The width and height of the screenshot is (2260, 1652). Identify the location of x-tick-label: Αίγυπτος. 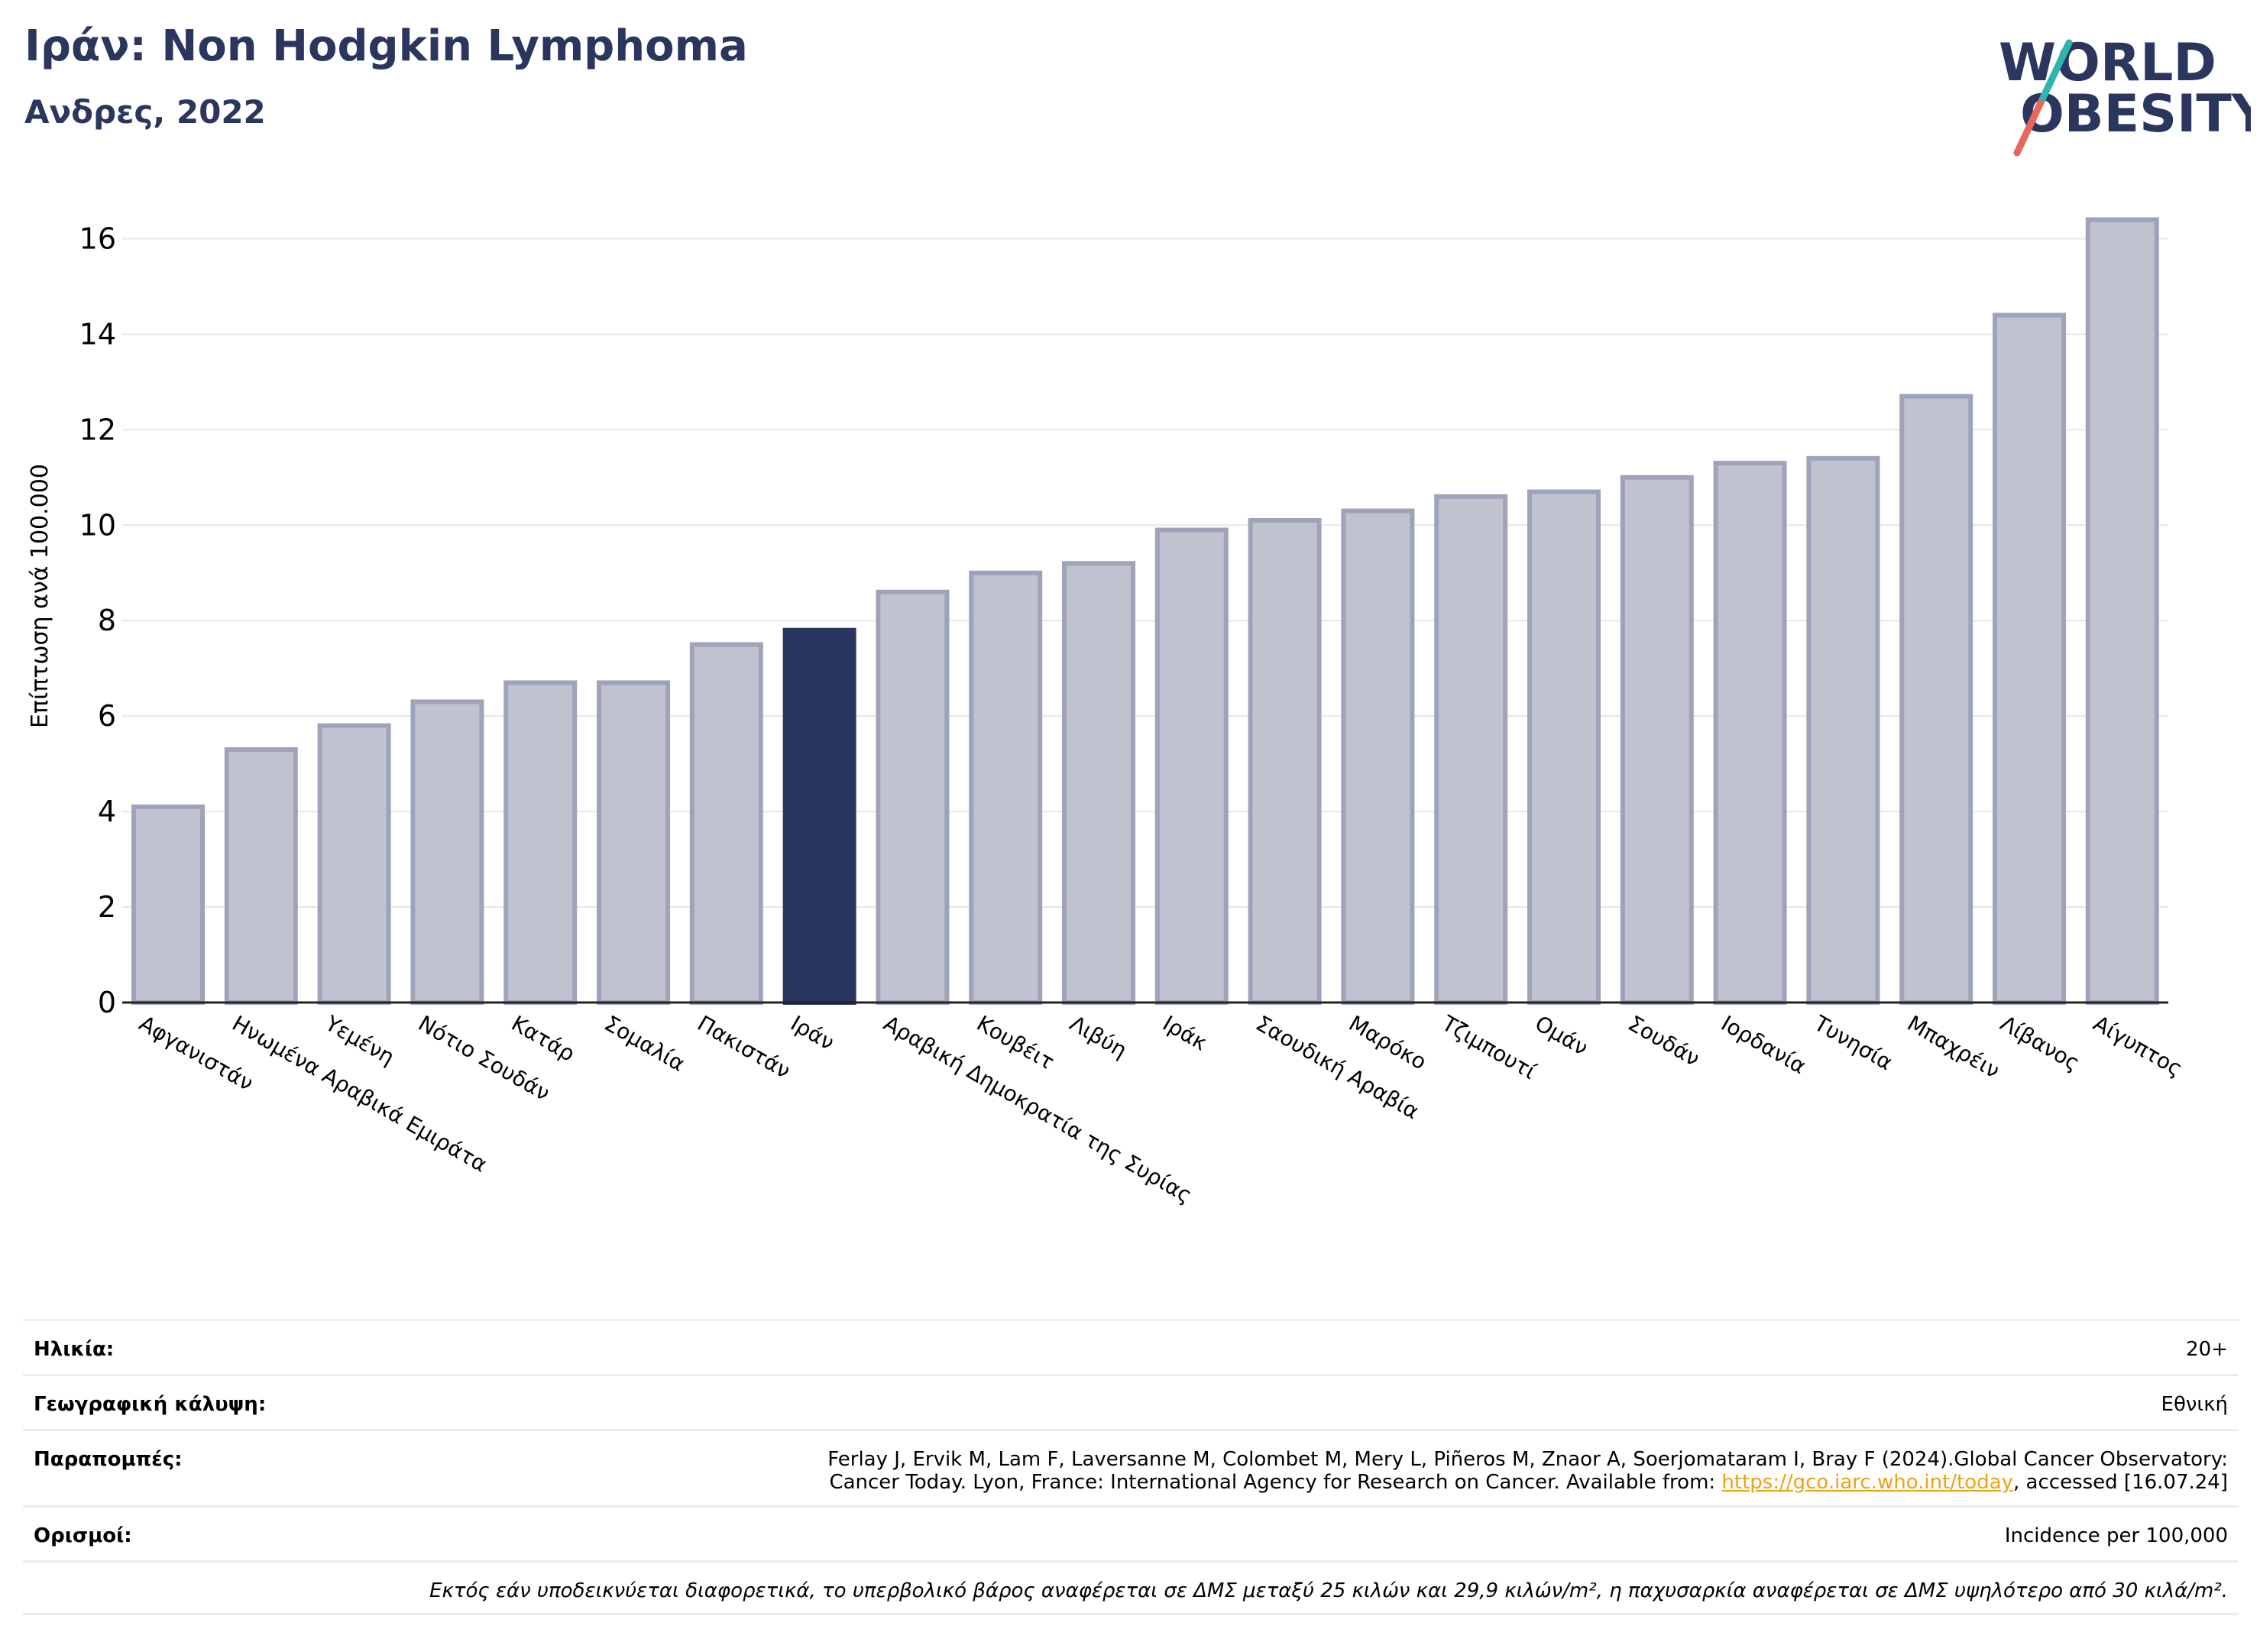
(2138, 1045).